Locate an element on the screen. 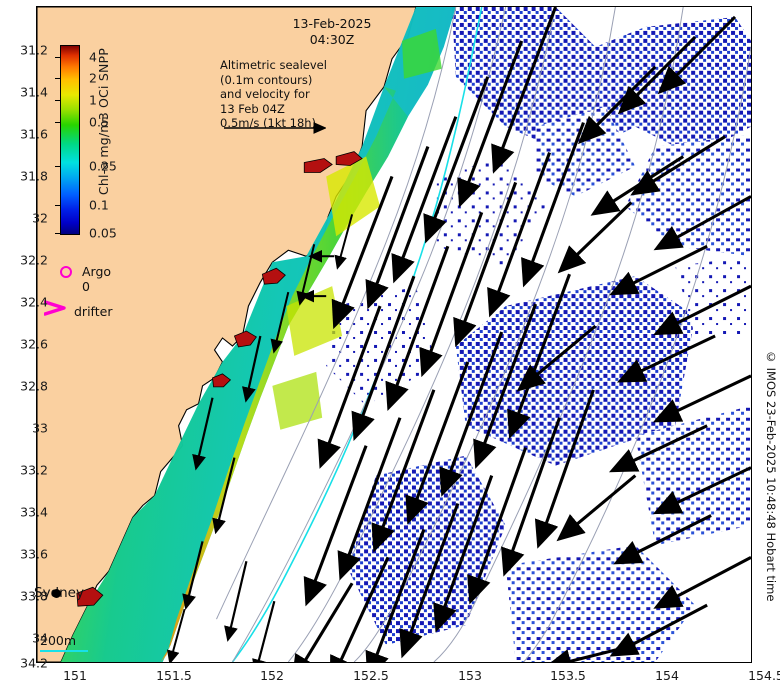  y-axis-tick-label: 32 is located at coordinates (40, 218).